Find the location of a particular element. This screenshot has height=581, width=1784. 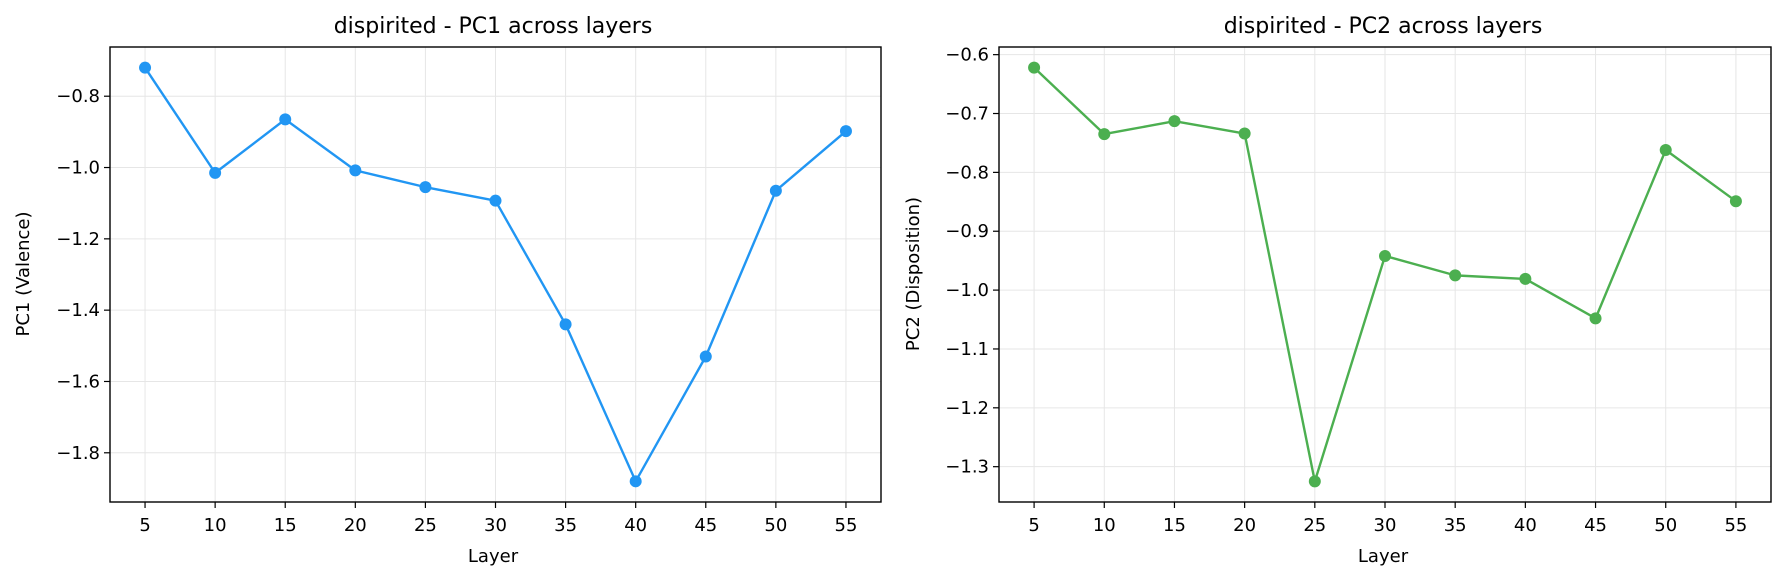

chart-title: dispirited - PC2 across layers is located at coordinates (1383, 26).